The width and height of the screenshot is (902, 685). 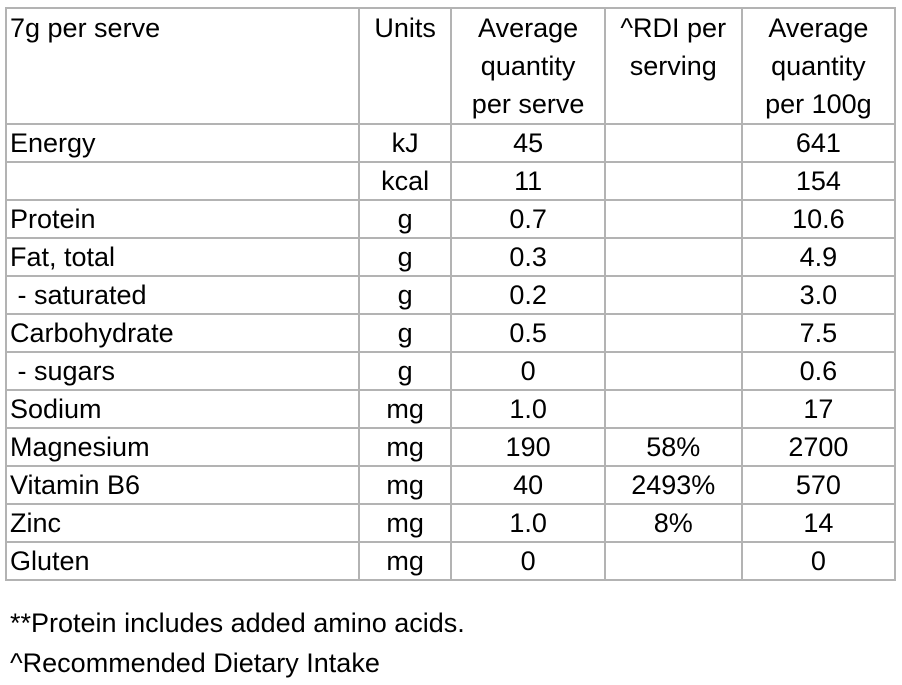 I want to click on nutrient-per-100g: 0.6, so click(x=818, y=371).